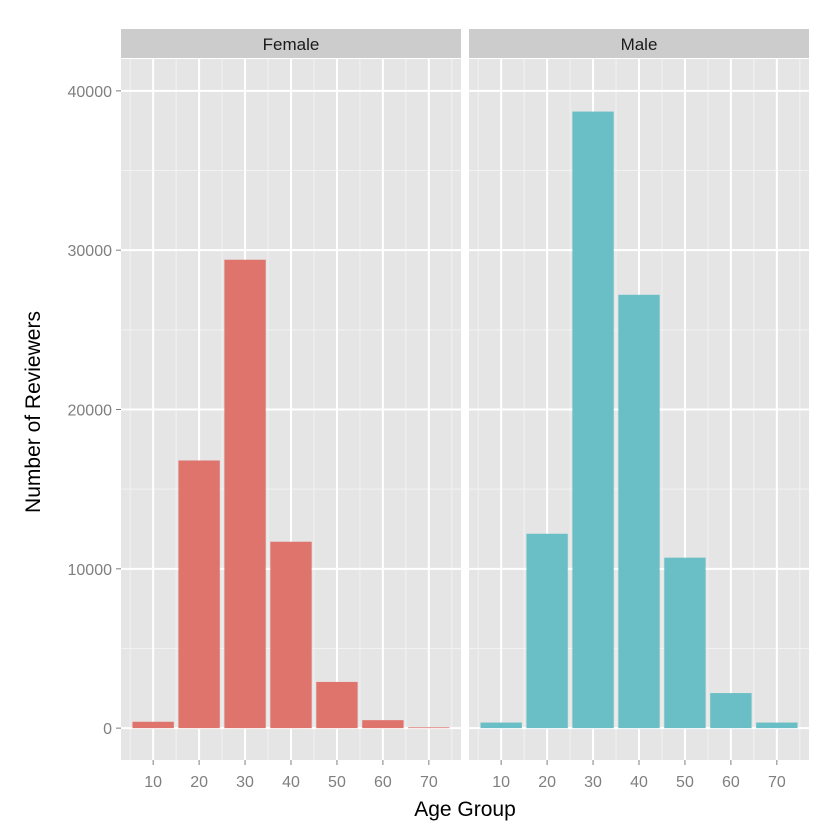 Image resolution: width=839 pixels, height=839 pixels. I want to click on strip-label-male: Male, so click(639, 44).